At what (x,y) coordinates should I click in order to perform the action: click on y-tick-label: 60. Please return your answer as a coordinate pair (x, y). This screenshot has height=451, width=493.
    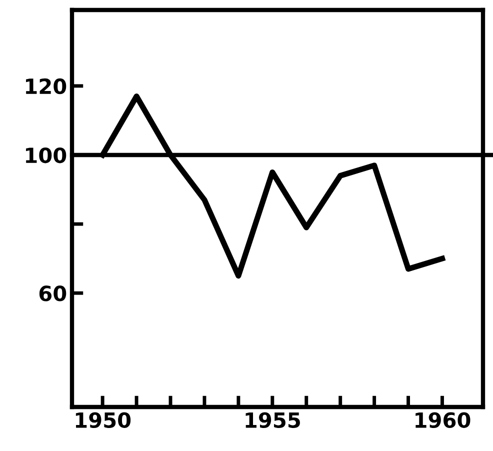
    Looking at the image, I should click on (52, 294).